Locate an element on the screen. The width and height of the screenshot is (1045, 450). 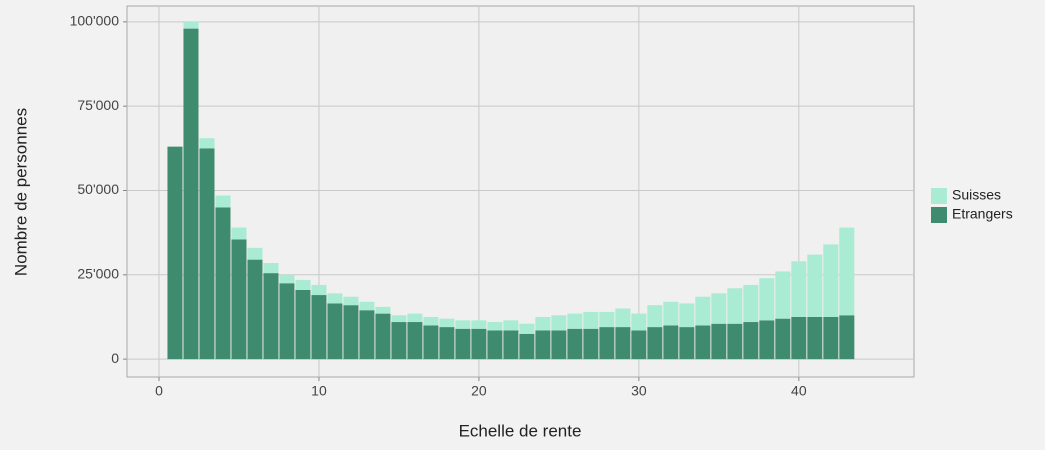
legend-label: Suisses is located at coordinates (976, 195).